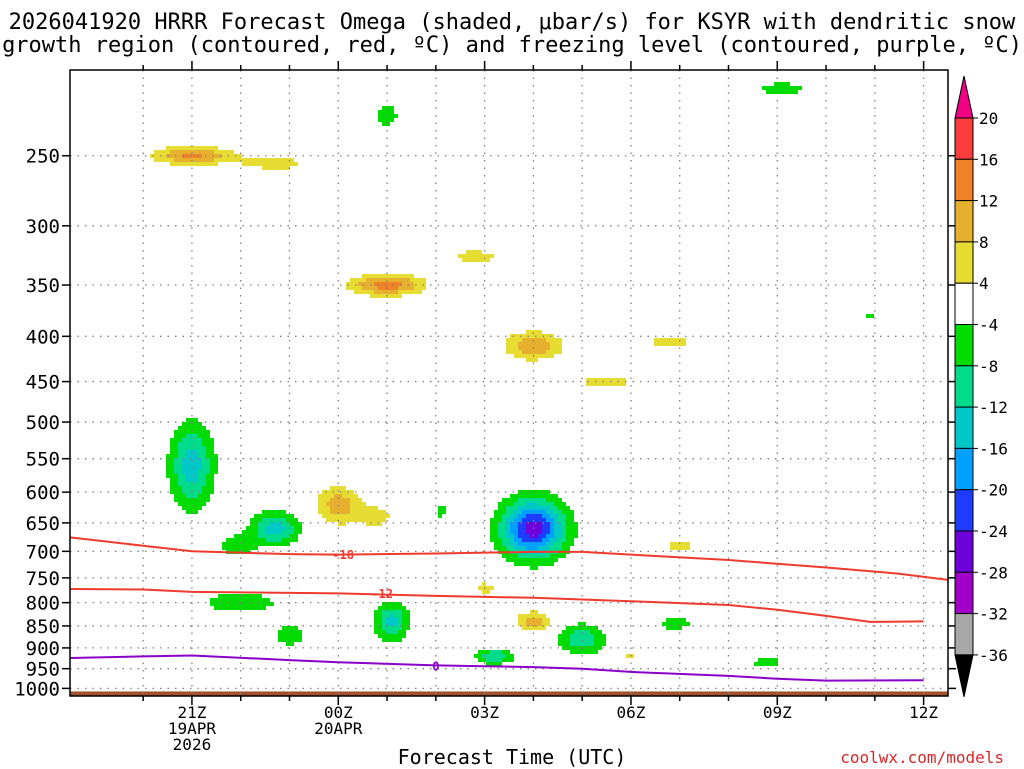  Describe the element at coordinates (43, 579) in the screenshot. I see `y-tick-label: 750` at that location.